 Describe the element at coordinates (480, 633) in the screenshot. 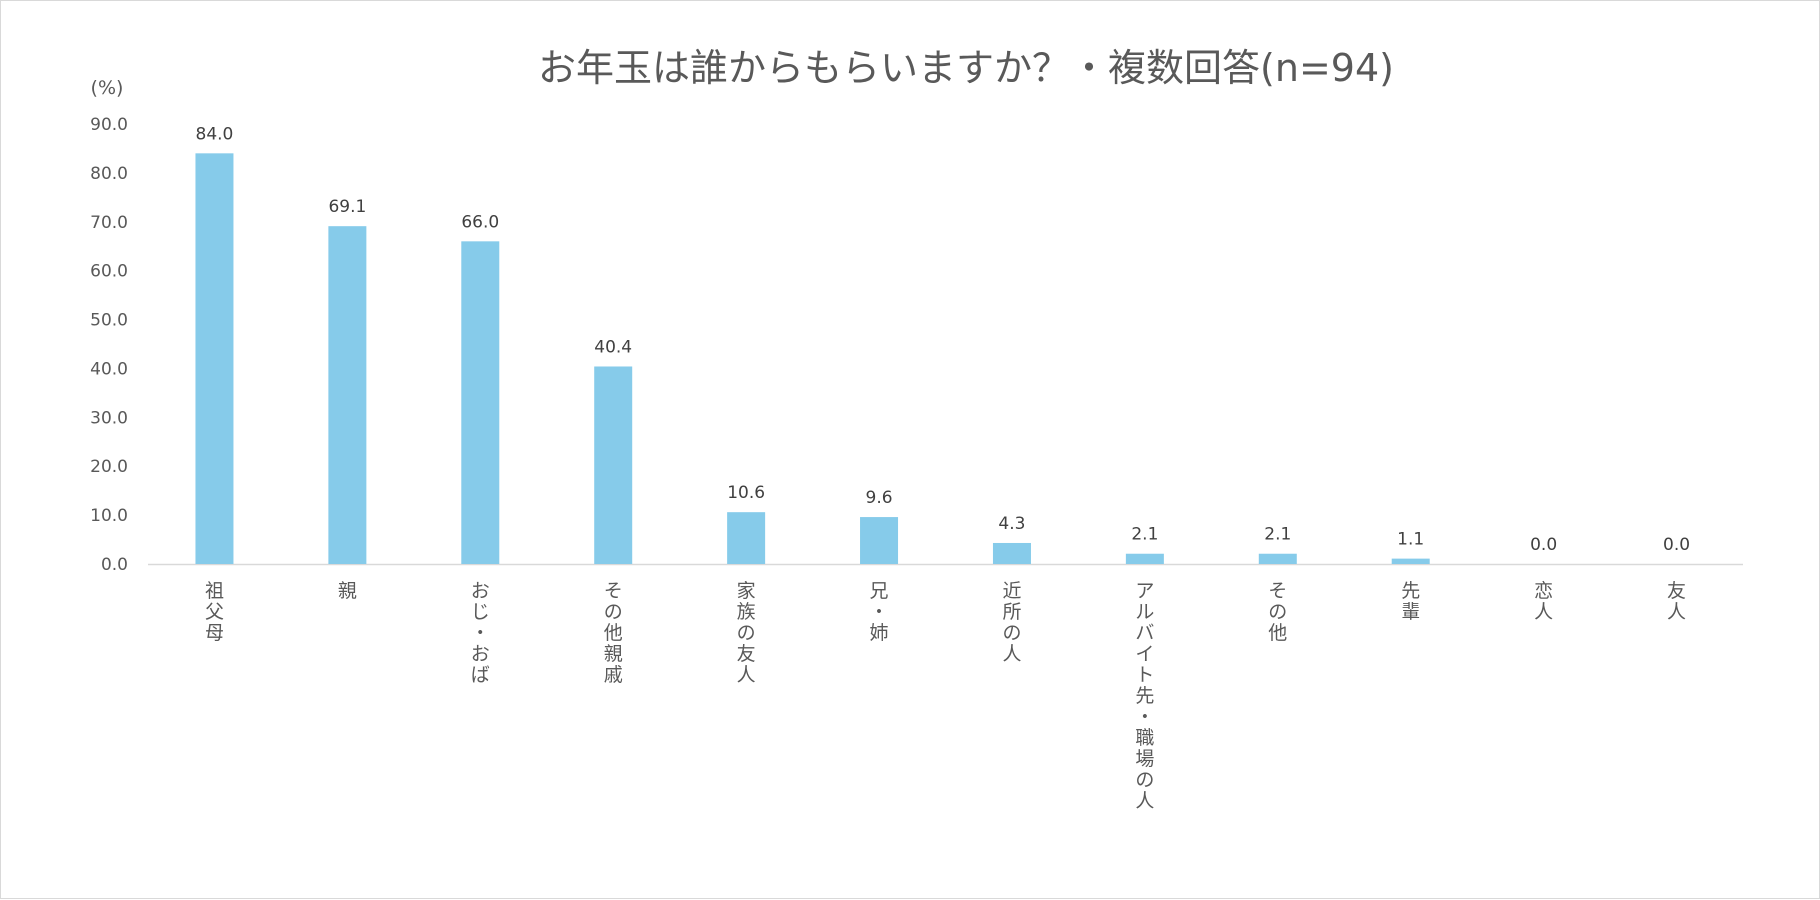

I see `category-label: おじ・おば` at that location.